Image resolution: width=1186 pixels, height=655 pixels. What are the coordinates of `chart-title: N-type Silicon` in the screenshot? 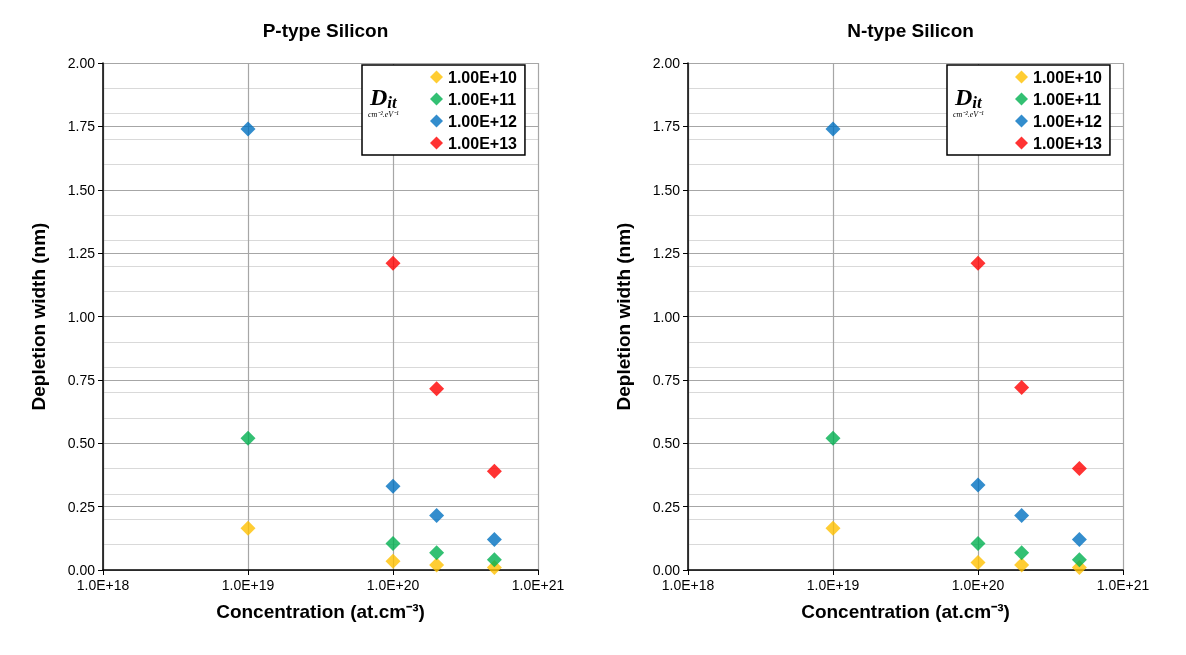 It's located at (910, 30).